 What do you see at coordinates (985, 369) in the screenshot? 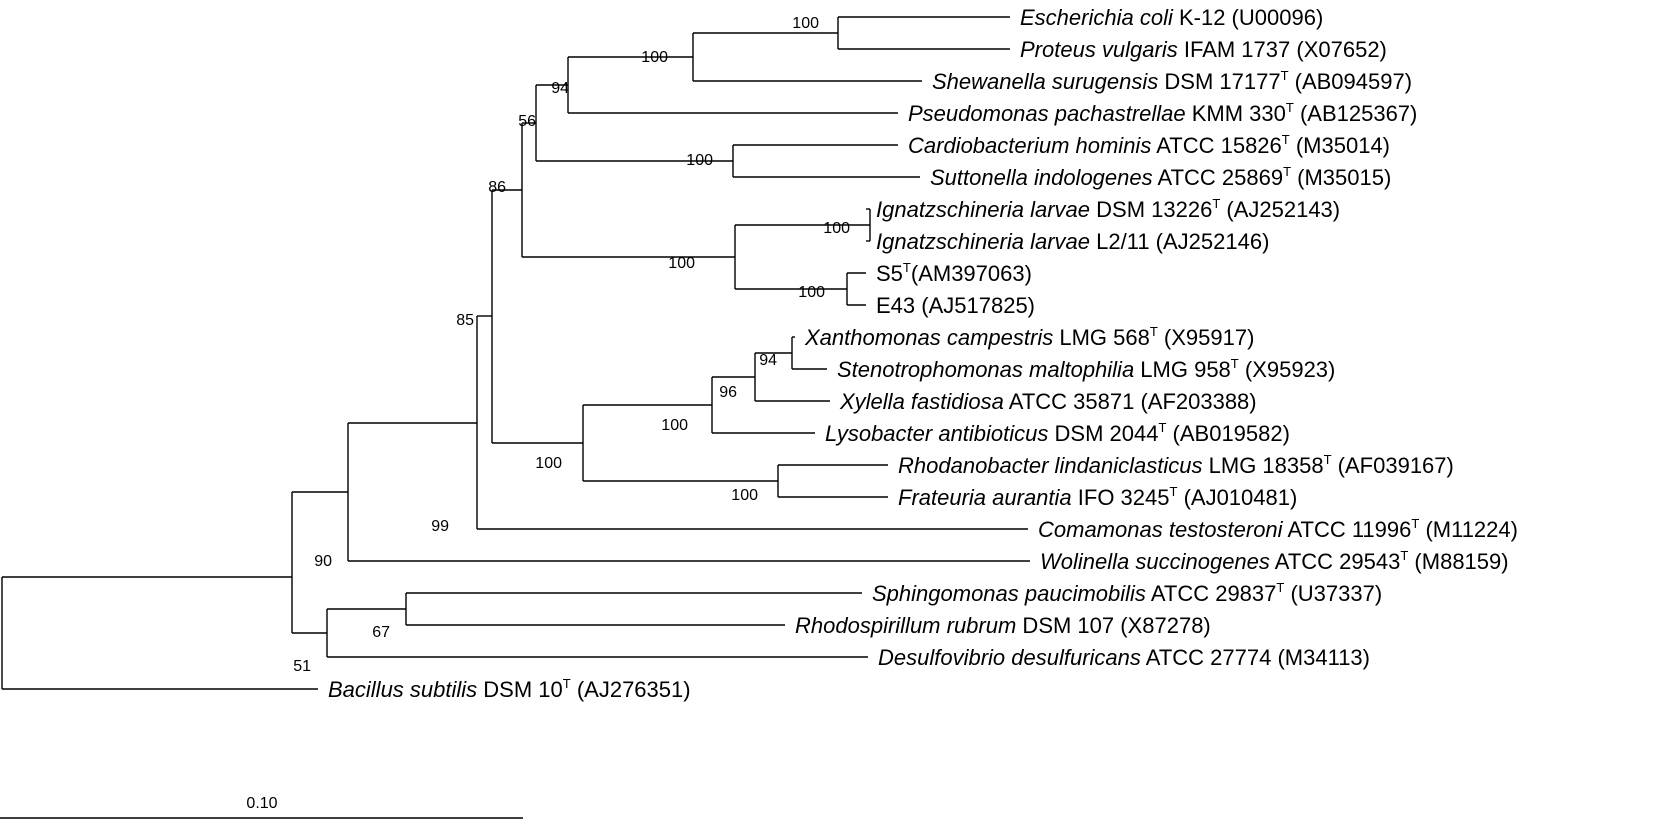
I see `taxon-species: Stenotrophomonas maltophilia` at bounding box center [985, 369].